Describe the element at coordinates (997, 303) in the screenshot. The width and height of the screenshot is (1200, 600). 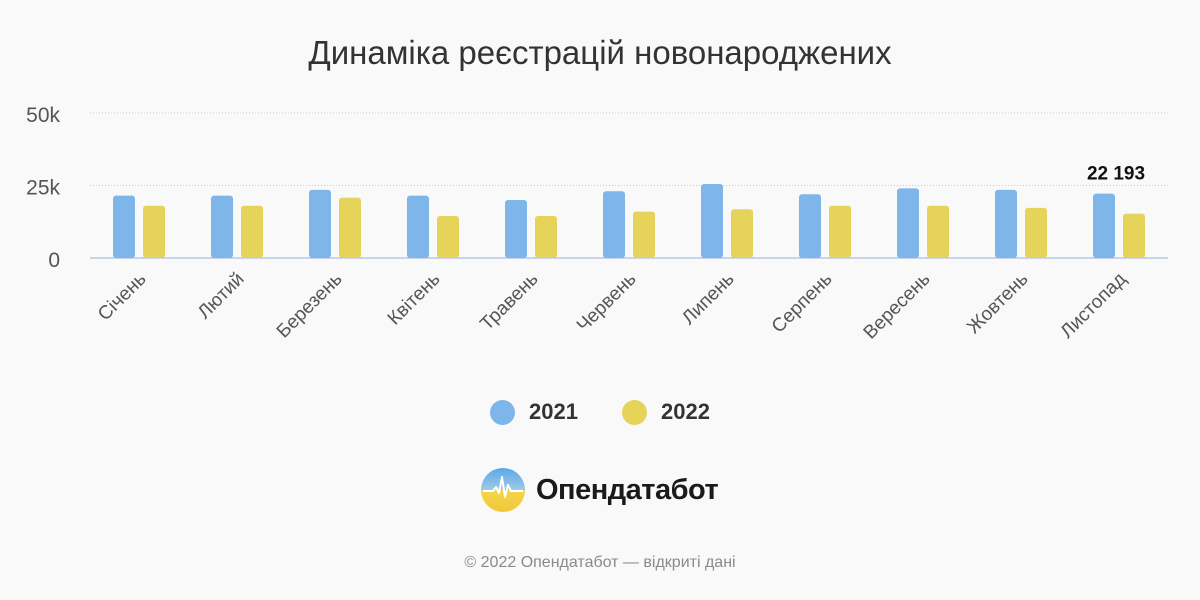
I see `x-tick-label: Жовтень` at that location.